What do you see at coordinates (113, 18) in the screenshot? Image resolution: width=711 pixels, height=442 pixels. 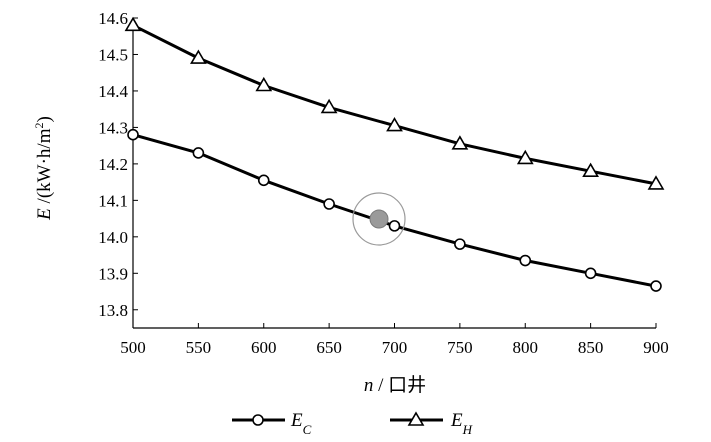 I see `y-tick-label: 14.6` at bounding box center [113, 18].